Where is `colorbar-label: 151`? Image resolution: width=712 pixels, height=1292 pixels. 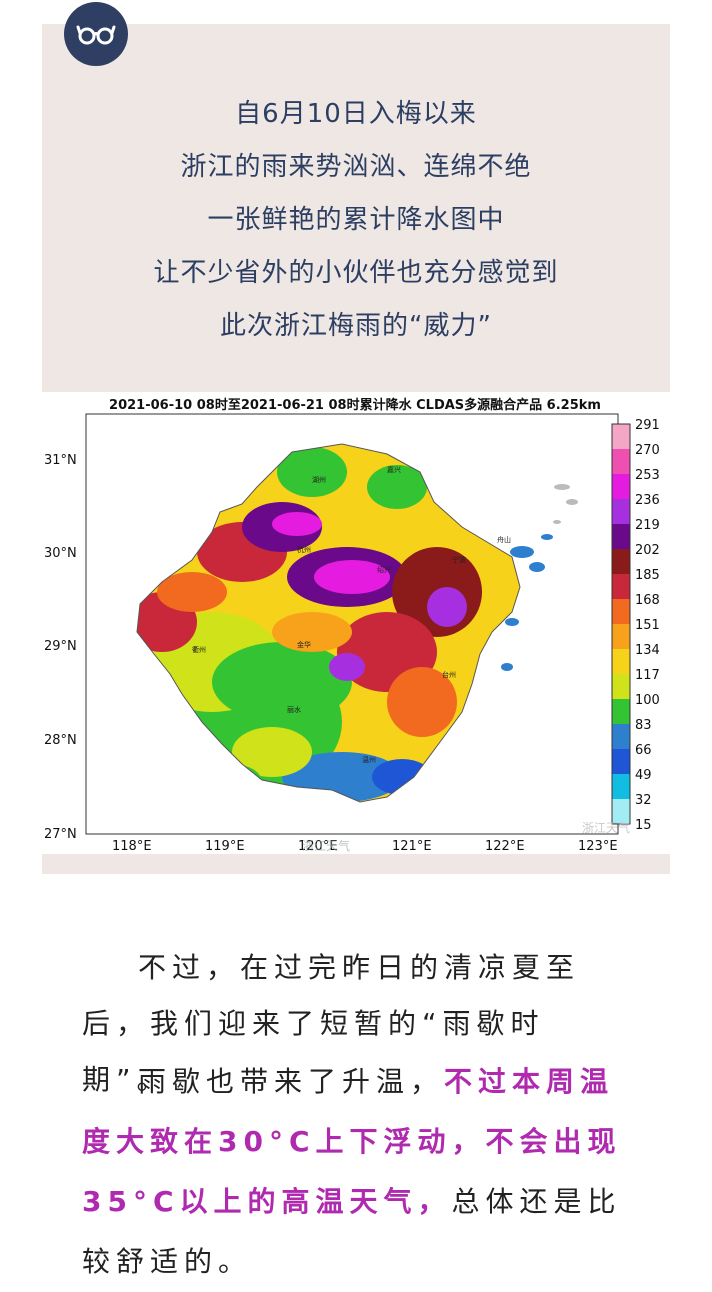 colorbar-label: 151 is located at coordinates (647, 625).